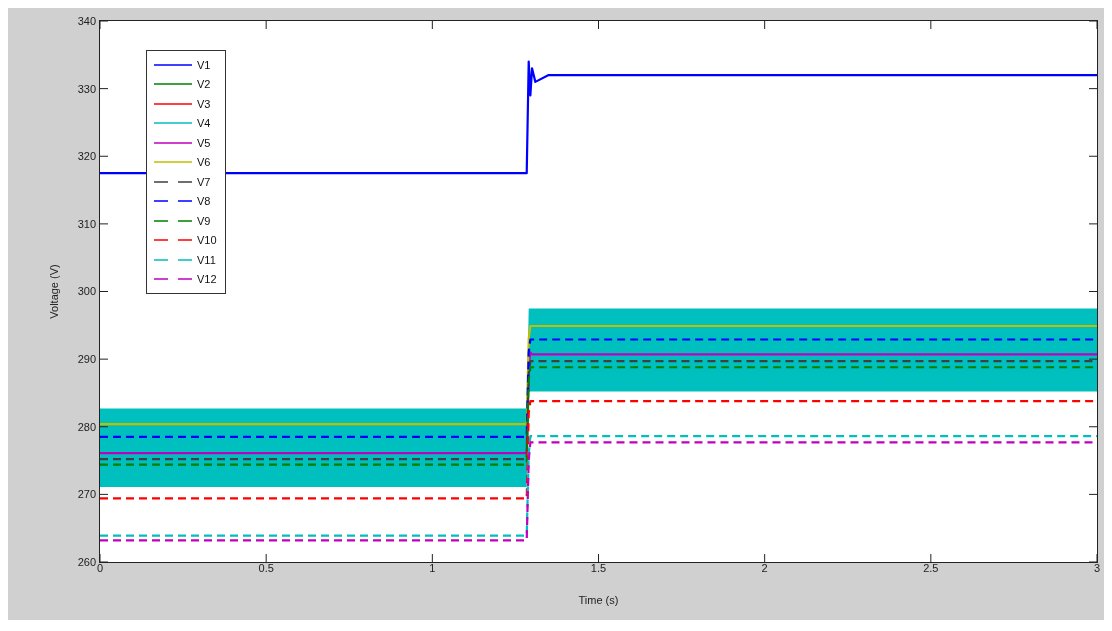  I want to click on y-tick-label: 320, so click(86, 156).